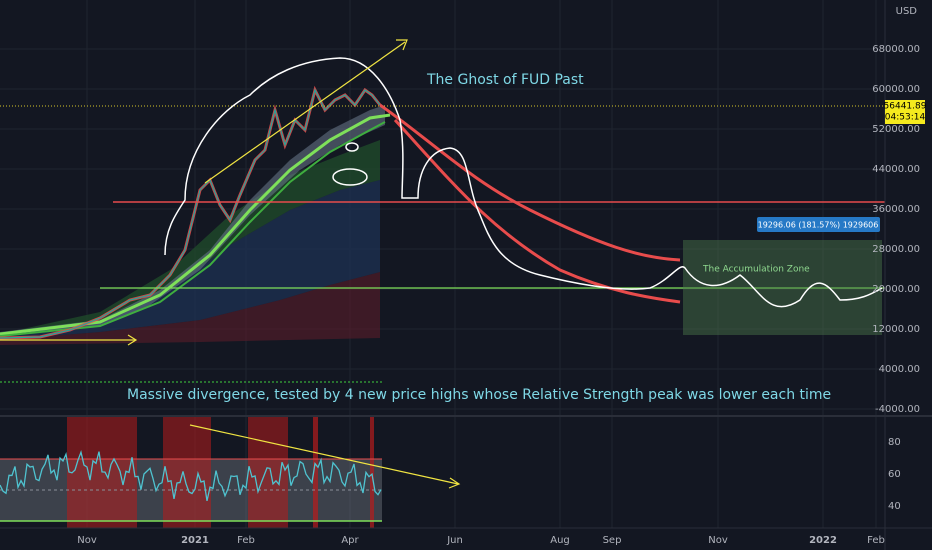 This screenshot has height=550, width=932. Describe the element at coordinates (190, 308) in the screenshot. I see `band-red` at that location.